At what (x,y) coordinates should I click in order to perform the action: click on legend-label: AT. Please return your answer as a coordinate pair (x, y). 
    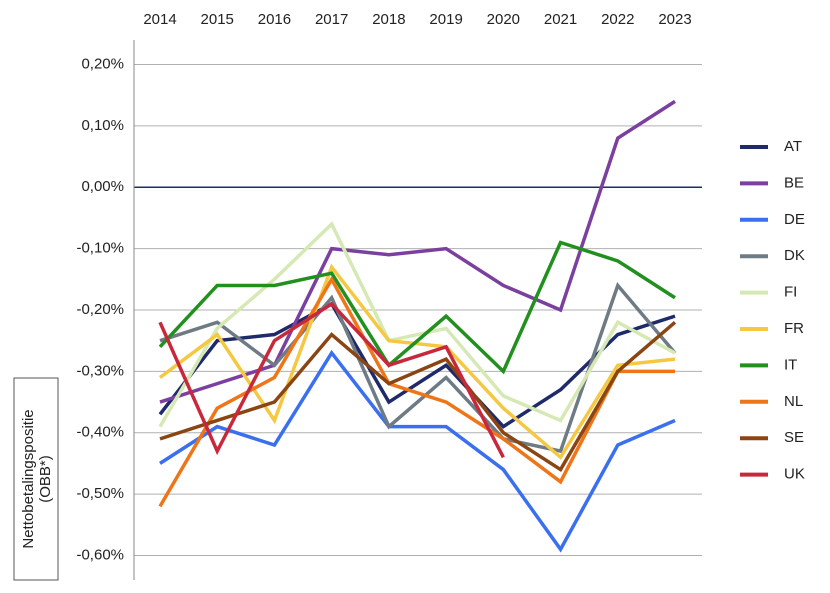
    Looking at the image, I should click on (793, 146).